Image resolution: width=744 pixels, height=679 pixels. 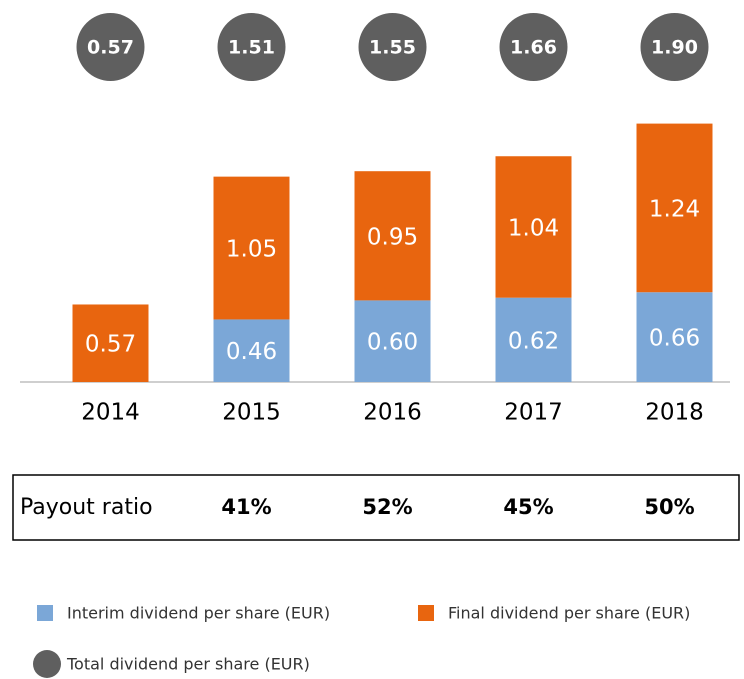 What do you see at coordinates (533, 413) in the screenshot?
I see `x-tick-label: 2017` at bounding box center [533, 413].